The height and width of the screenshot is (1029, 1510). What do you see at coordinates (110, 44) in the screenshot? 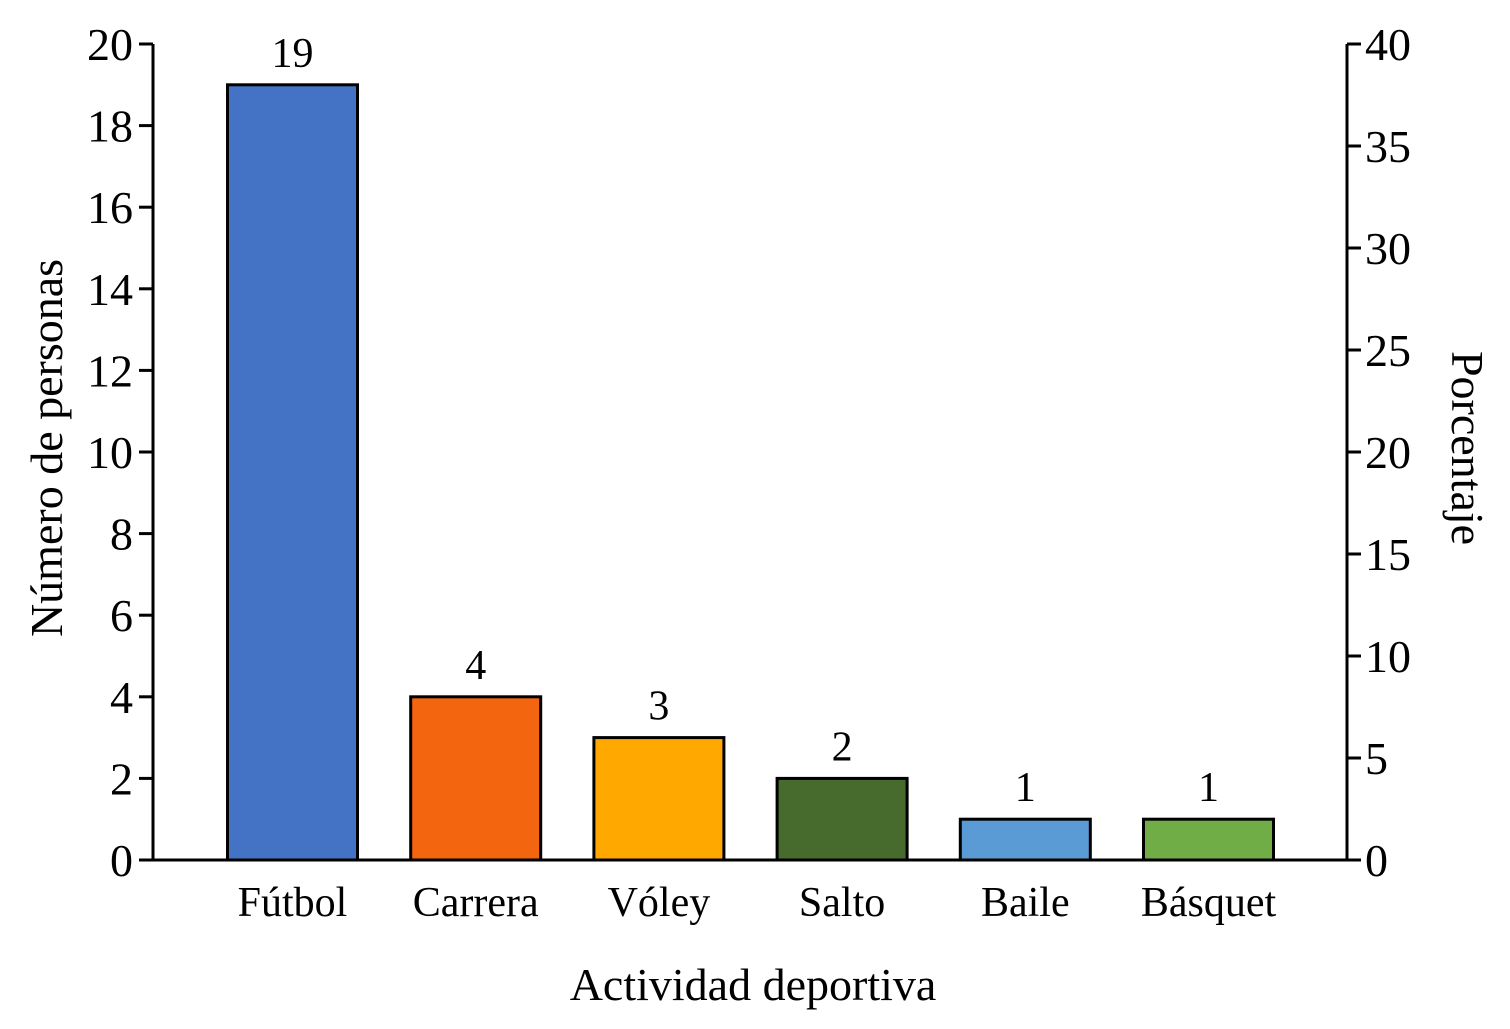
I see `y-tick-label: 20` at bounding box center [110, 44].